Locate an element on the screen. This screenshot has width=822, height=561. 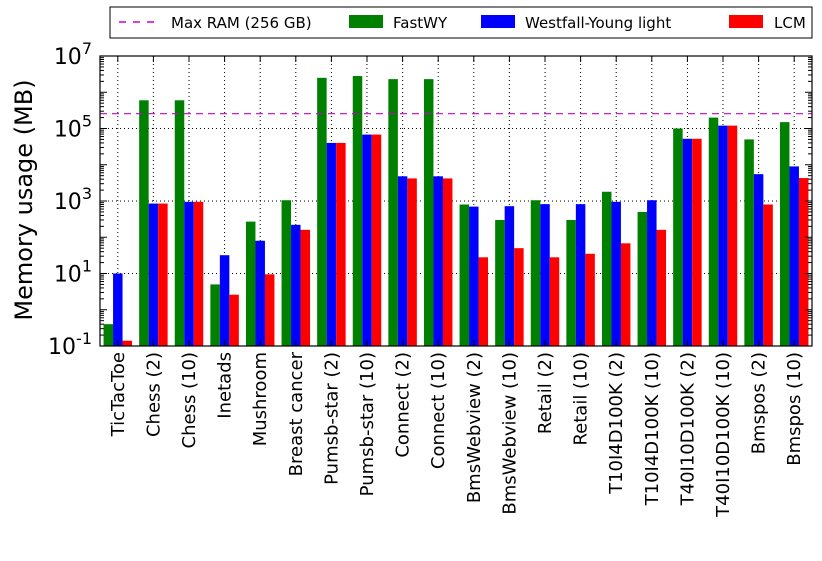
y-tick-label: 10⁷ is located at coordinates (73, 54).